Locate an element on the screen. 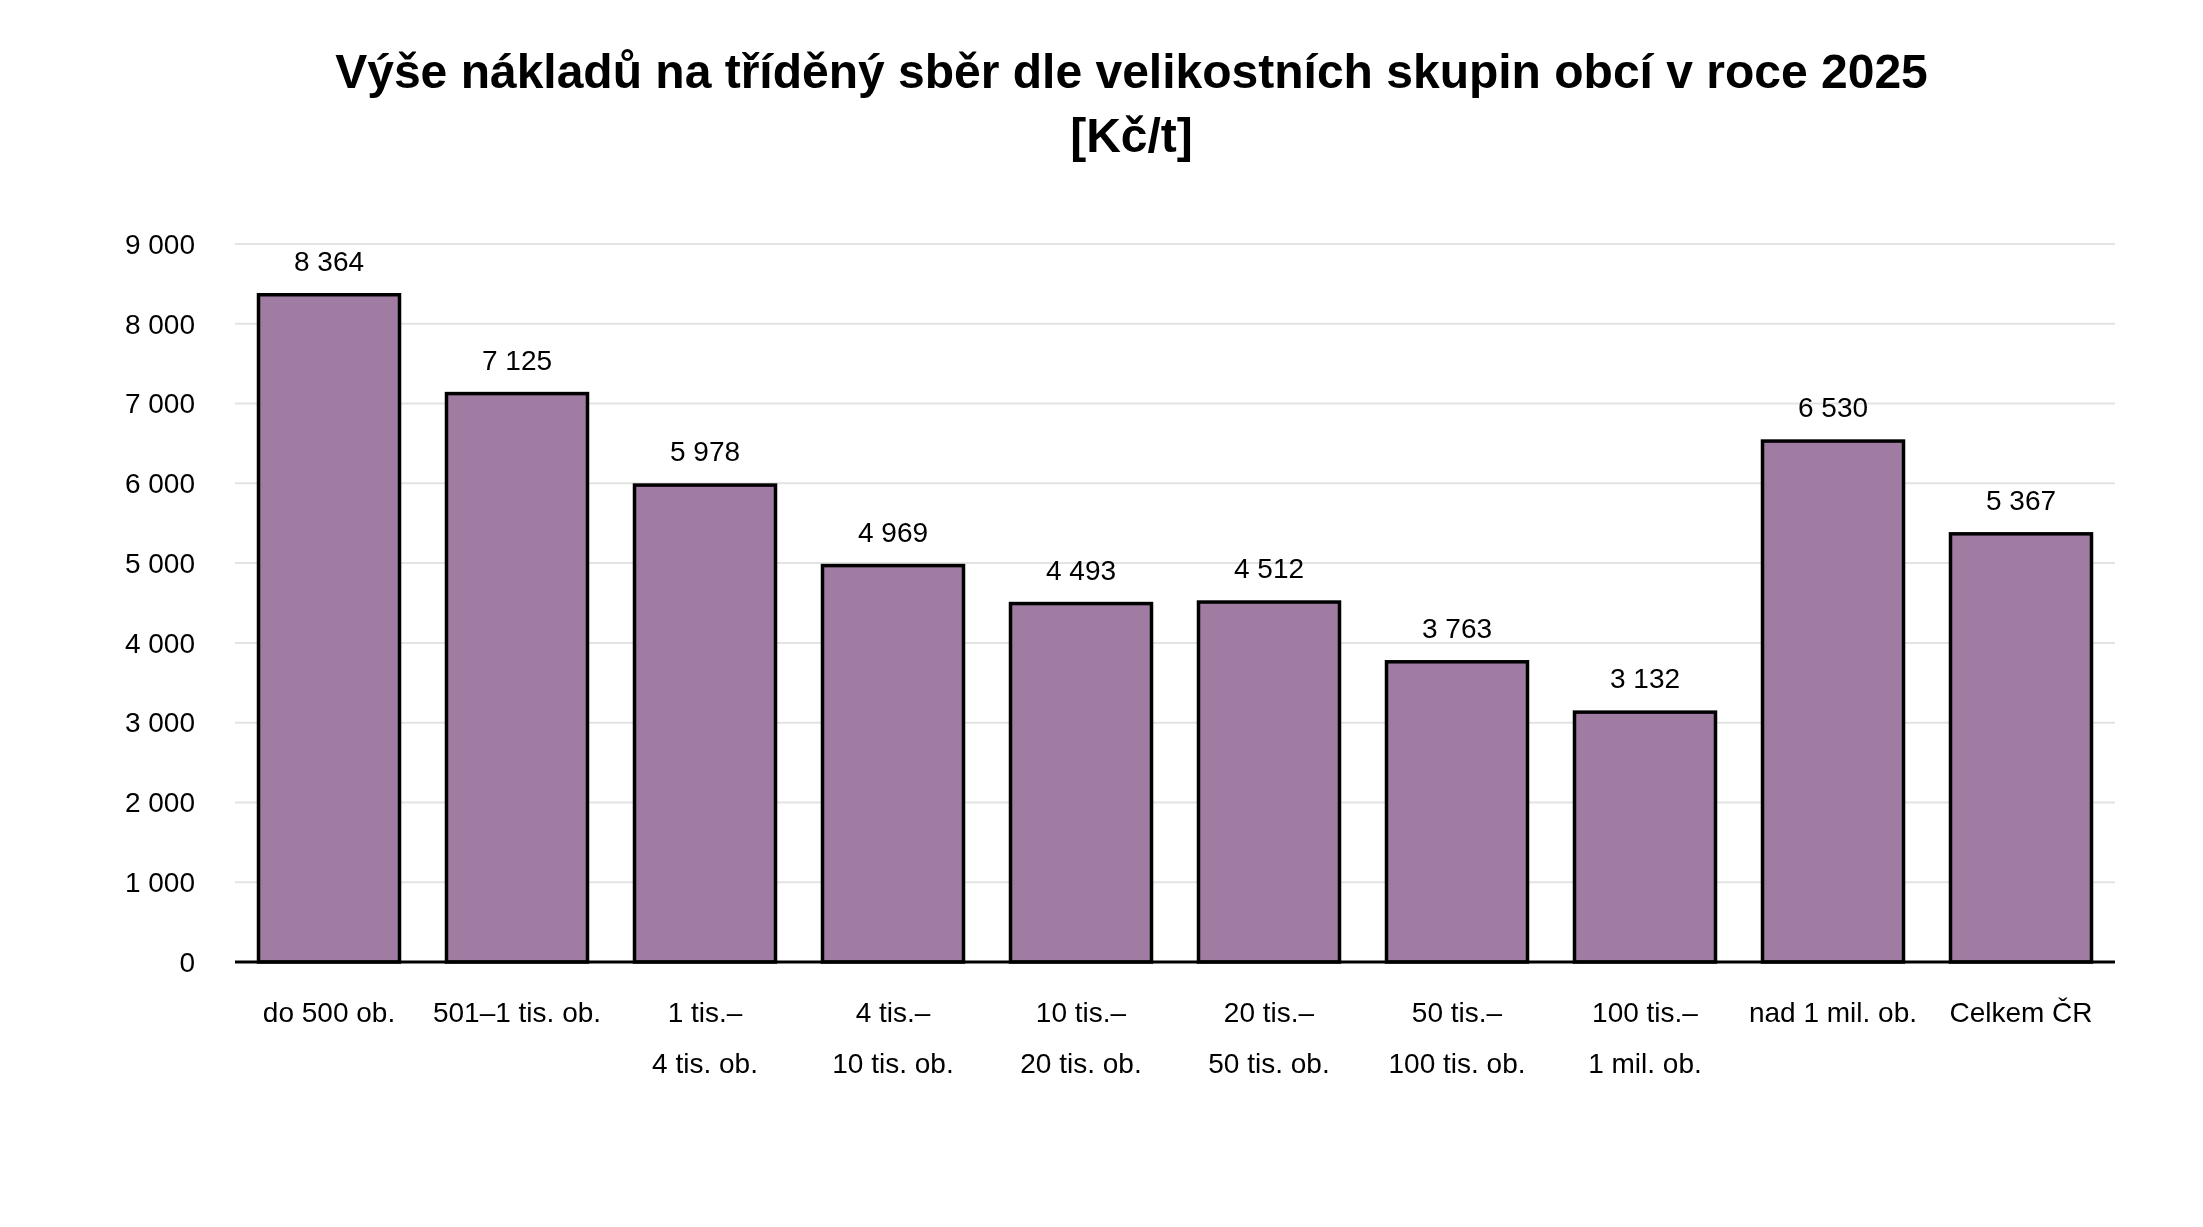  y-tick-label: 9 000 is located at coordinates (159, 244).